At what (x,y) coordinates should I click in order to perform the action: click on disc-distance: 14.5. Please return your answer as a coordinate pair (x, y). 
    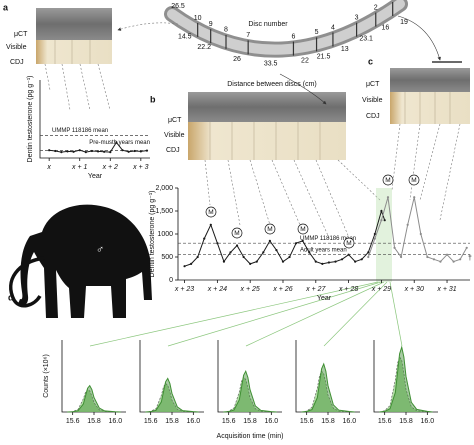
    Looking at the image, I should click on (185, 36).